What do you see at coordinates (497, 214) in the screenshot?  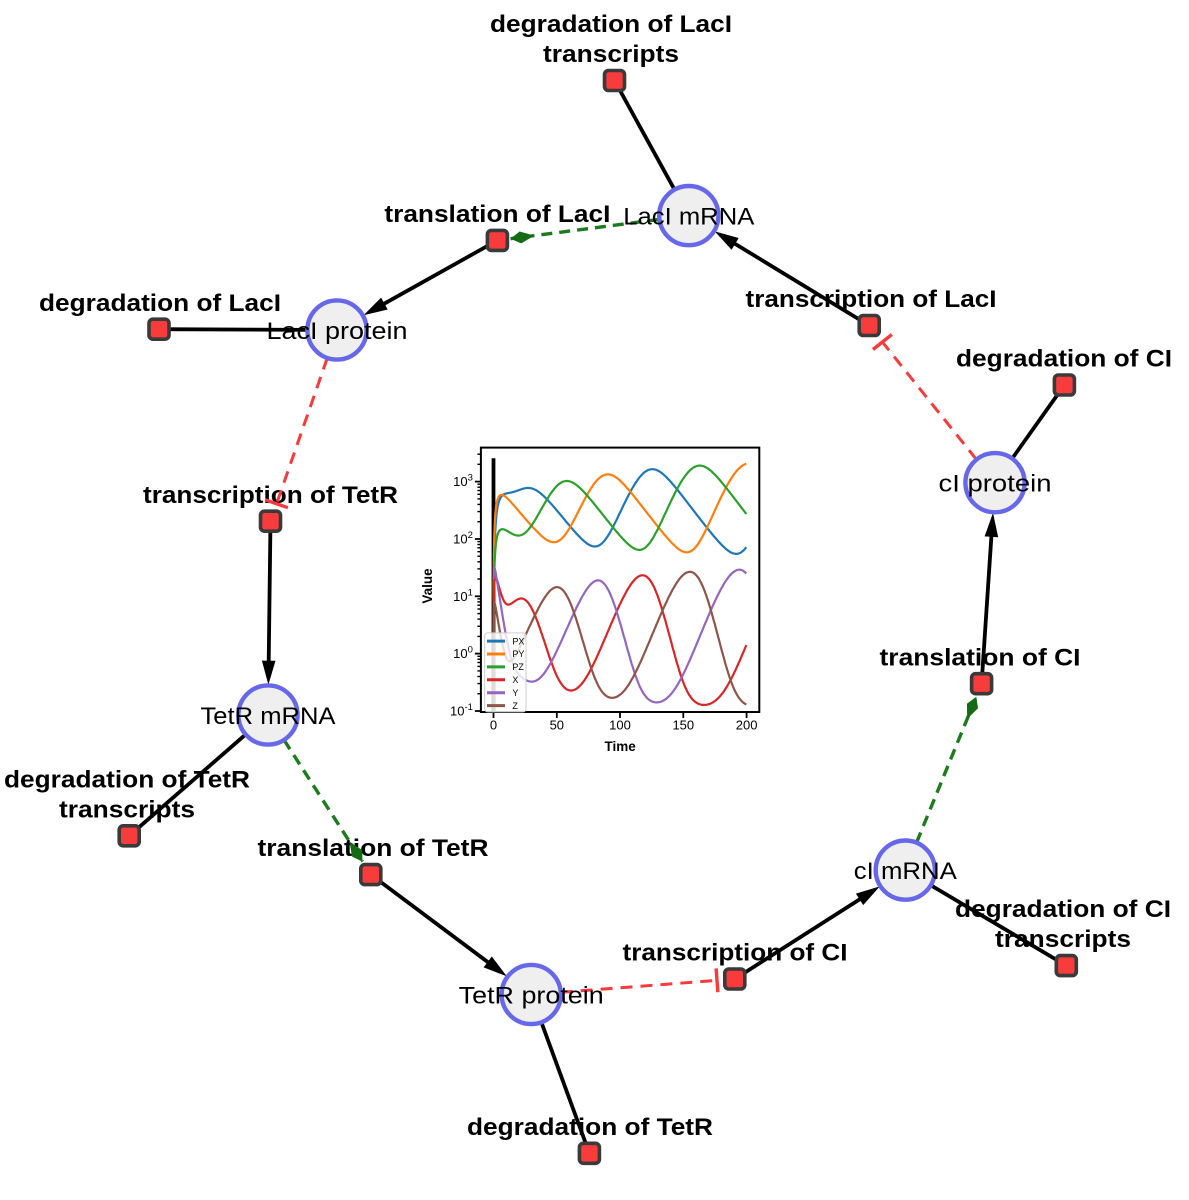 I see `svg-text: translation of LacI` at bounding box center [497, 214].